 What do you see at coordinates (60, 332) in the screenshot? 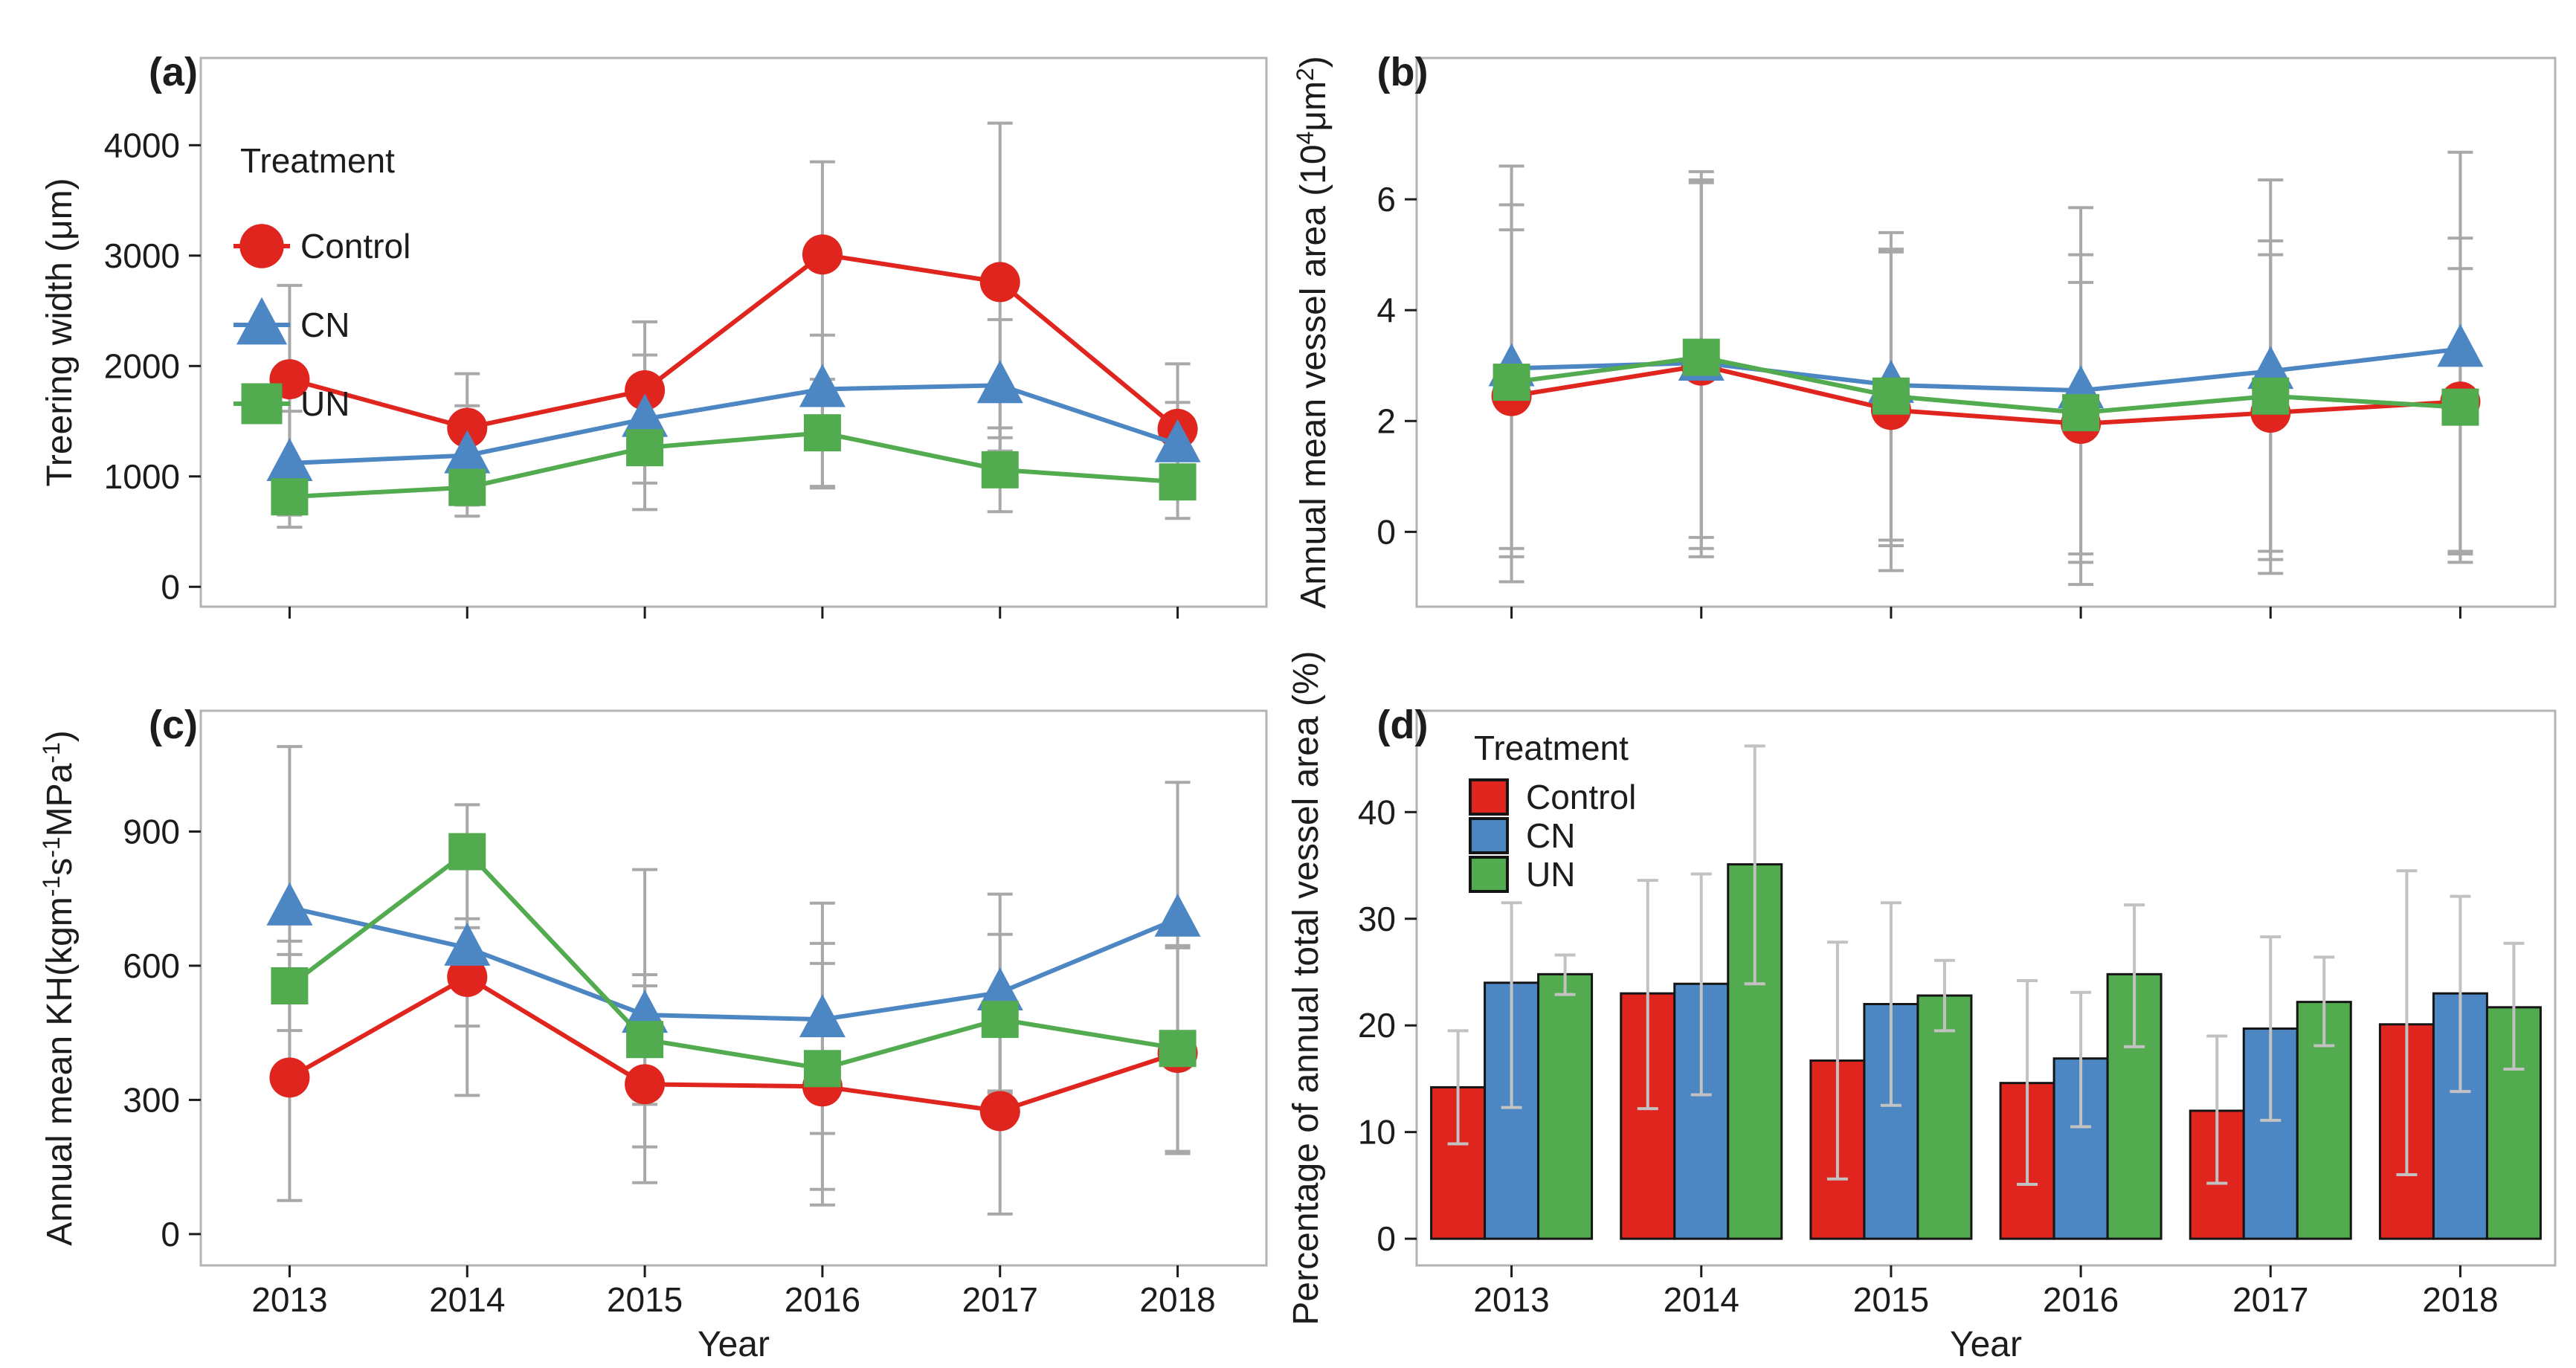
I see `y-axis-title: Treering width (μm)` at bounding box center [60, 332].